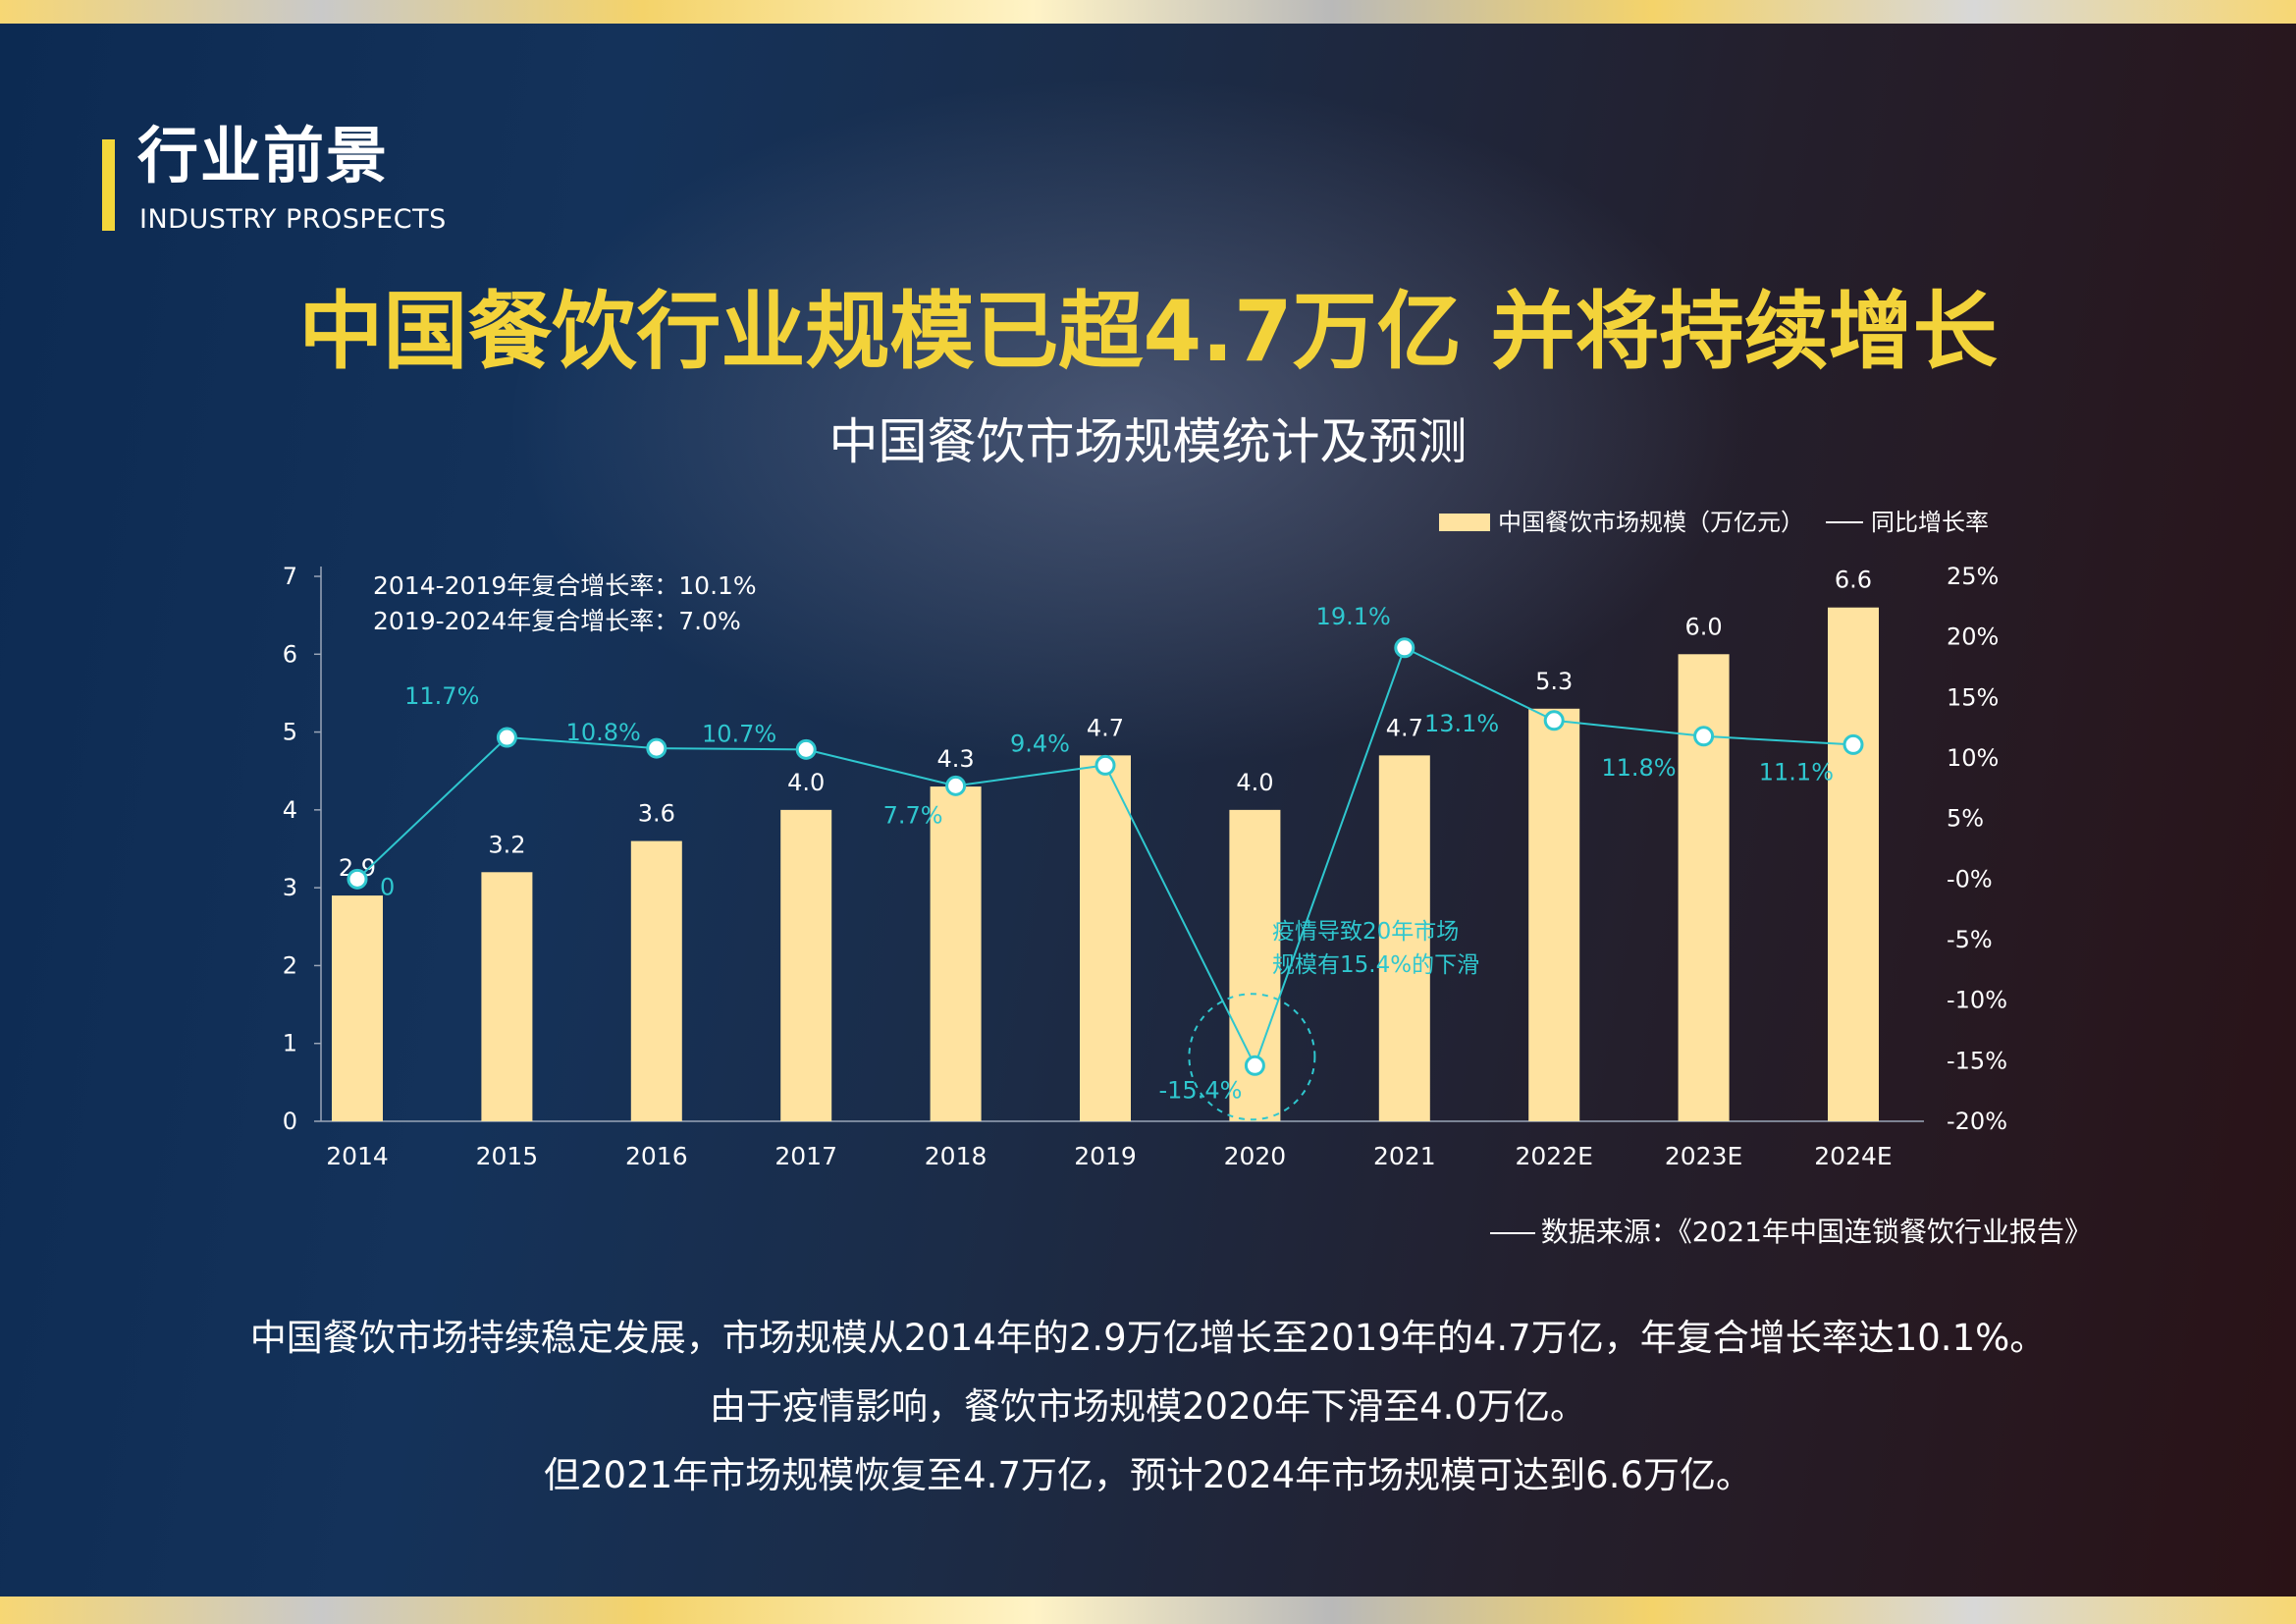  I want to click on y-right-tick-label: 15%, so click(1973, 697).